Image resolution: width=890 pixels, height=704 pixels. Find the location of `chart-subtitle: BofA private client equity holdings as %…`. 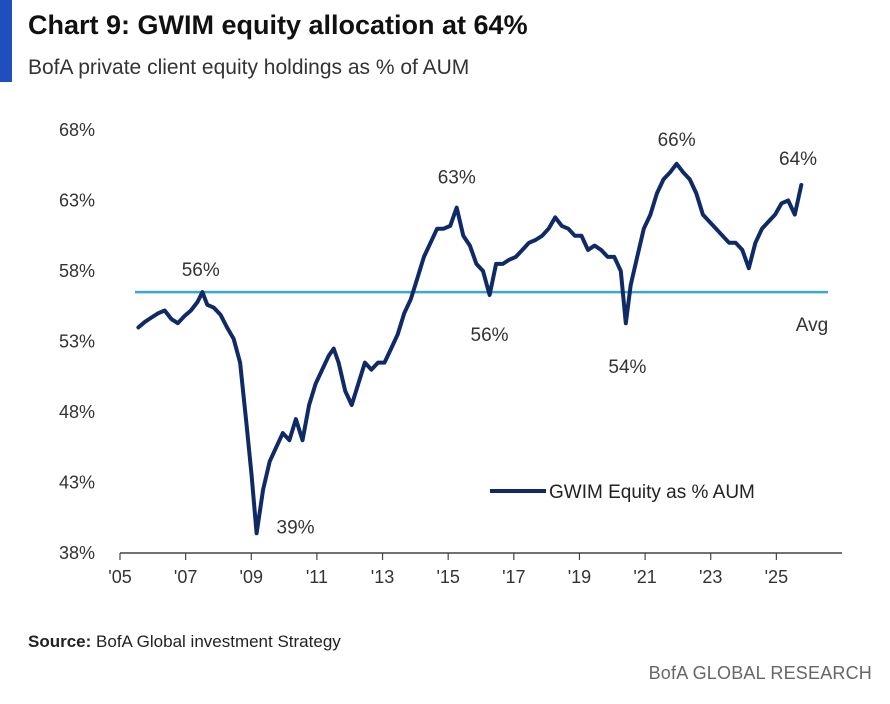

chart-subtitle: BofA private client equity holdings as %… is located at coordinates (249, 67).